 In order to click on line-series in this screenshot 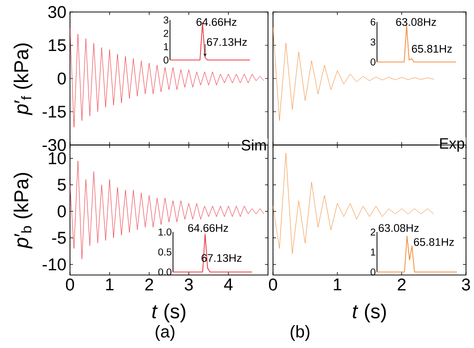, I will do `click(167, 77)`.